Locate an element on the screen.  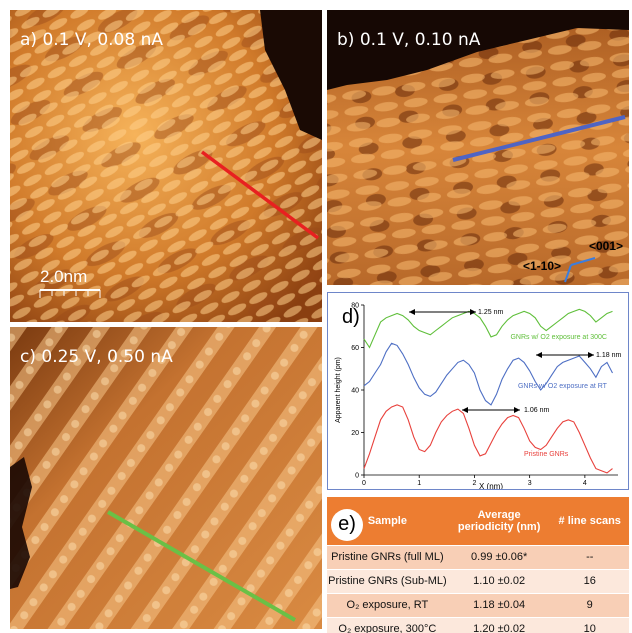
x-axis-label: X (nm) is located at coordinates (491, 485).